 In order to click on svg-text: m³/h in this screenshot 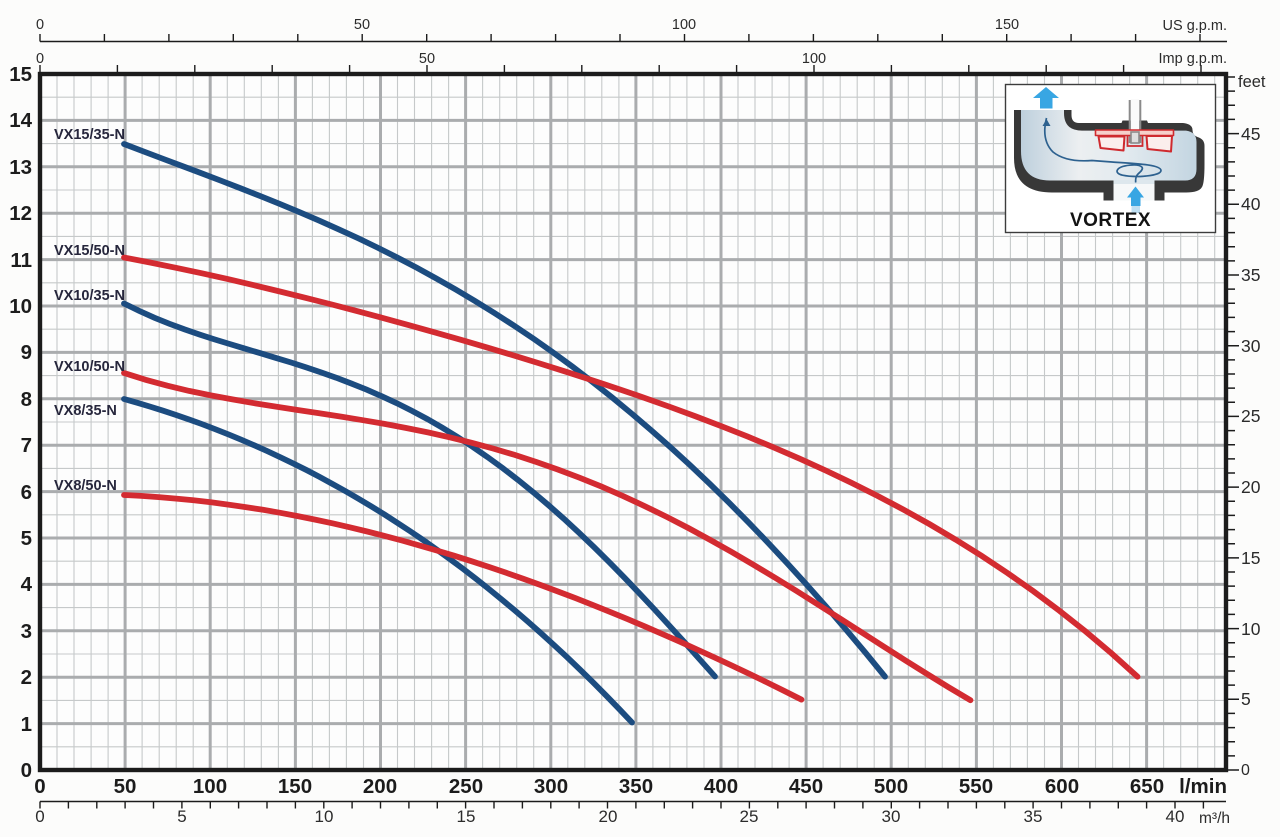, I will do `click(1214, 818)`.